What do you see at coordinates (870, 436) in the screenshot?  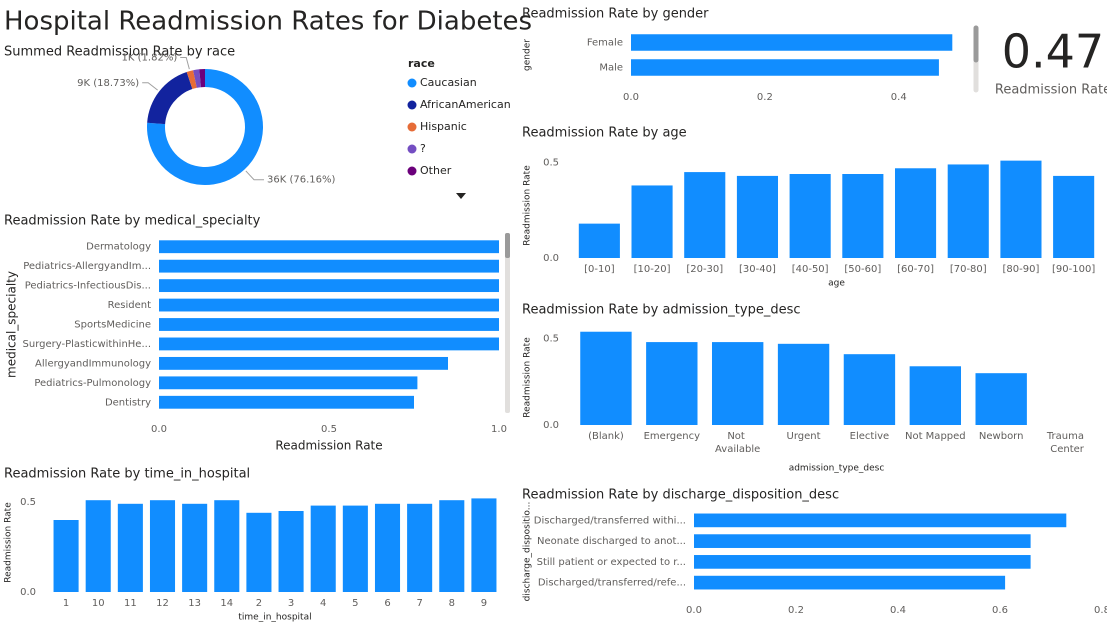 I see `x-tick-label: Elective` at bounding box center [870, 436].